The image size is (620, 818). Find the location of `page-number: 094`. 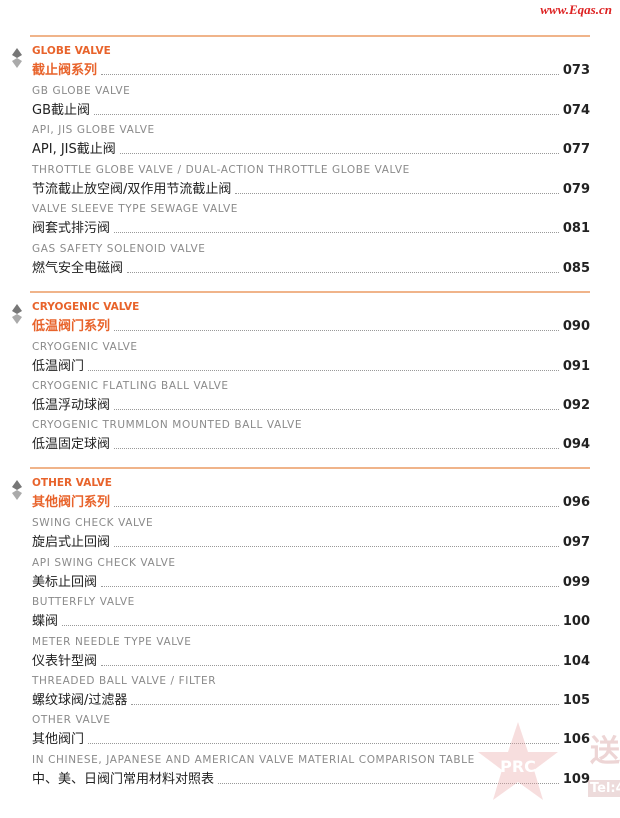

page-number: 094 is located at coordinates (576, 445).